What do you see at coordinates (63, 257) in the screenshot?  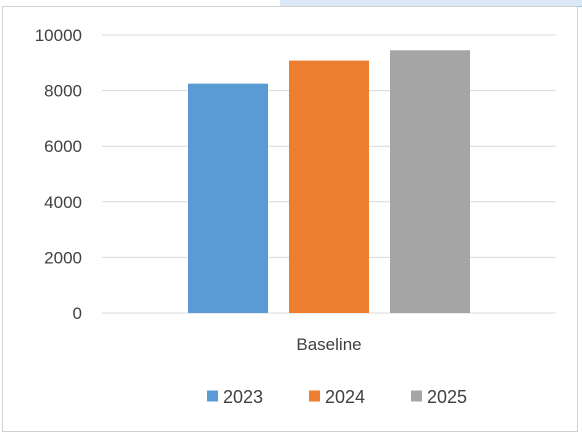 I see `y-tick-label-2000: 2000` at bounding box center [63, 257].